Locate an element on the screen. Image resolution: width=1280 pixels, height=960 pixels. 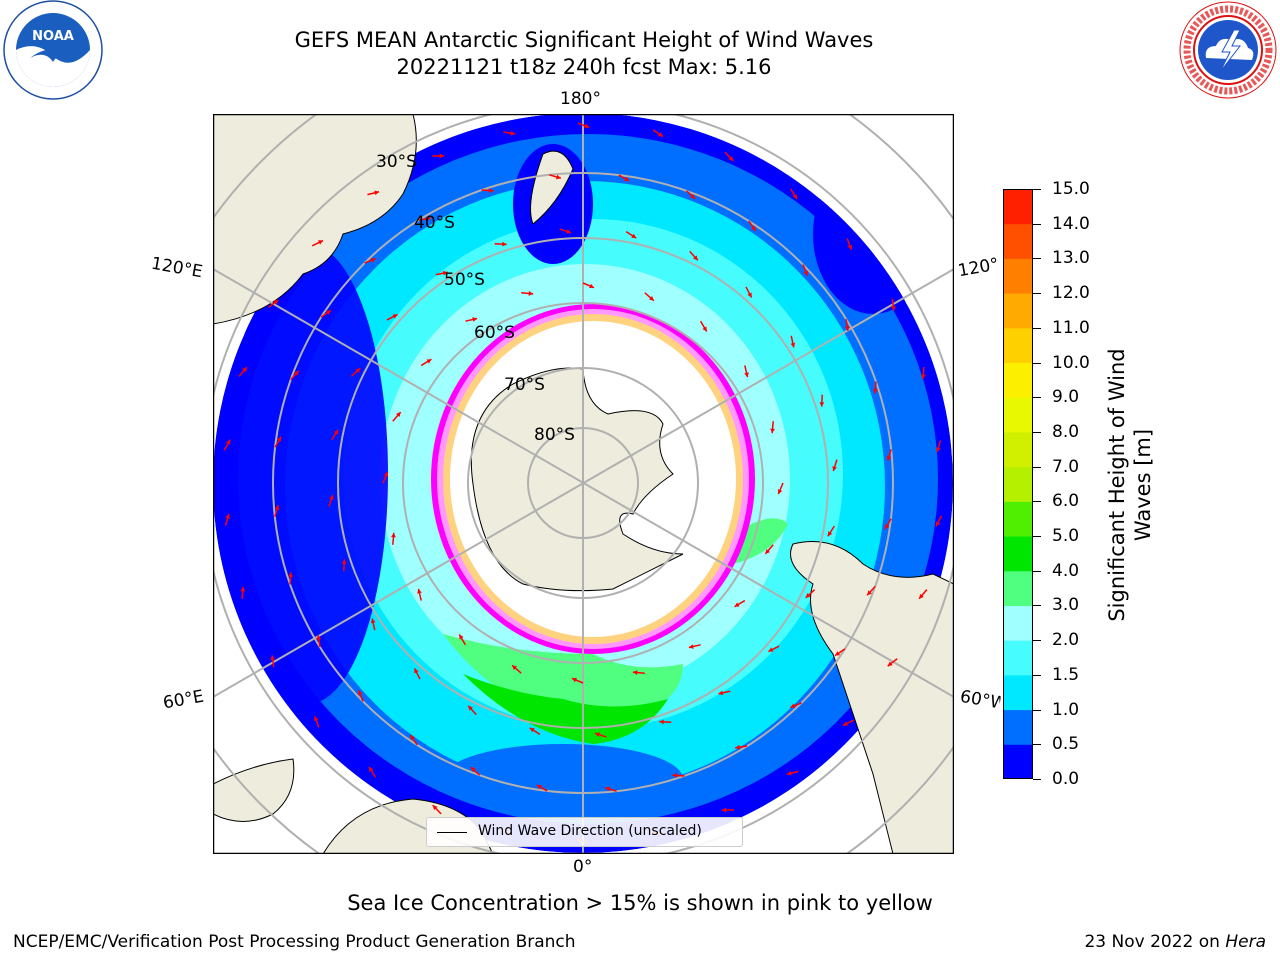
lon-label-120e: 120°E is located at coordinates (177, 268).